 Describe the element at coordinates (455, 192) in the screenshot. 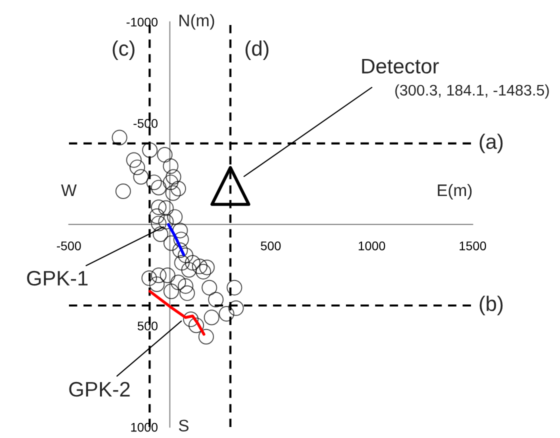

I see `x-axis-title: E(m)` at that location.